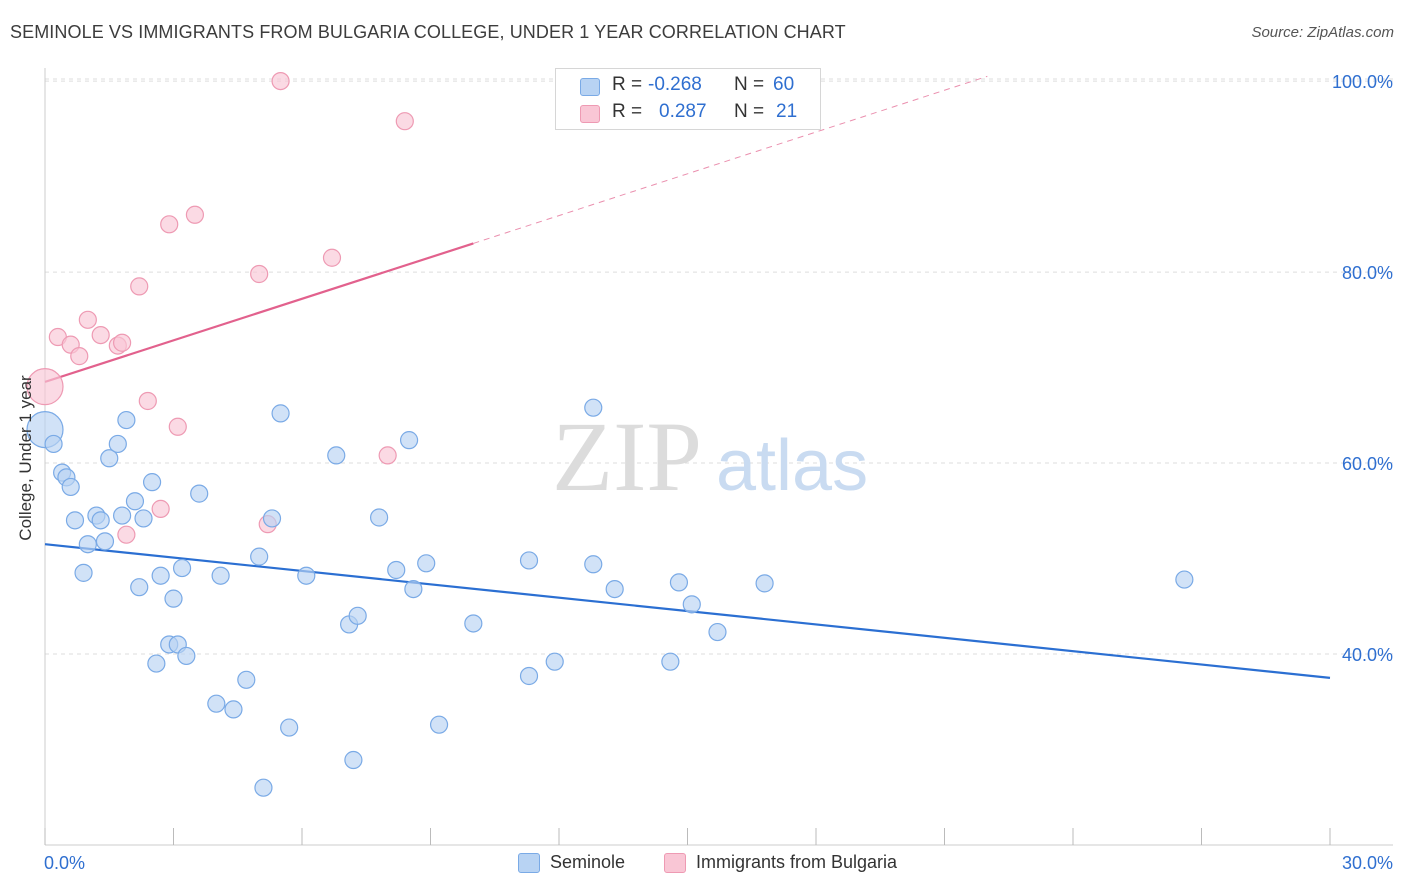  Describe the element at coordinates (792, 466) in the screenshot. I see `watermark-atlas: atlas` at that location.